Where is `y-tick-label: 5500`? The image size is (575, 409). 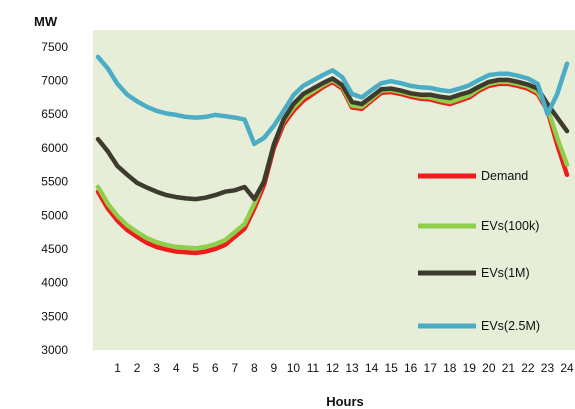
y-tick-label: 5500 is located at coordinates (54, 182).